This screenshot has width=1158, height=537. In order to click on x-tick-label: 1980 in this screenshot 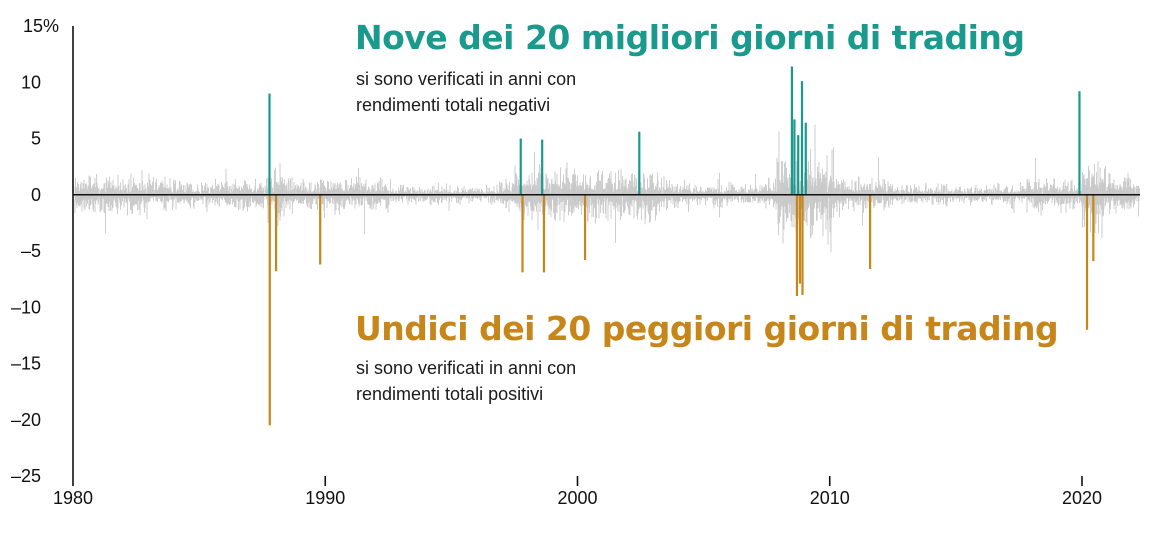, I will do `click(73, 498)`.